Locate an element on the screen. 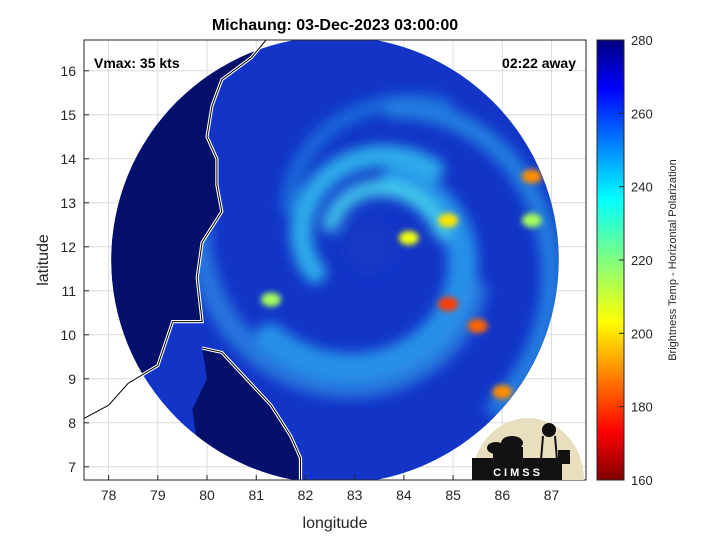 The image size is (720, 540). colorbar-ticks: 160 180 200 220 240 260 280 is located at coordinates (636, 260).